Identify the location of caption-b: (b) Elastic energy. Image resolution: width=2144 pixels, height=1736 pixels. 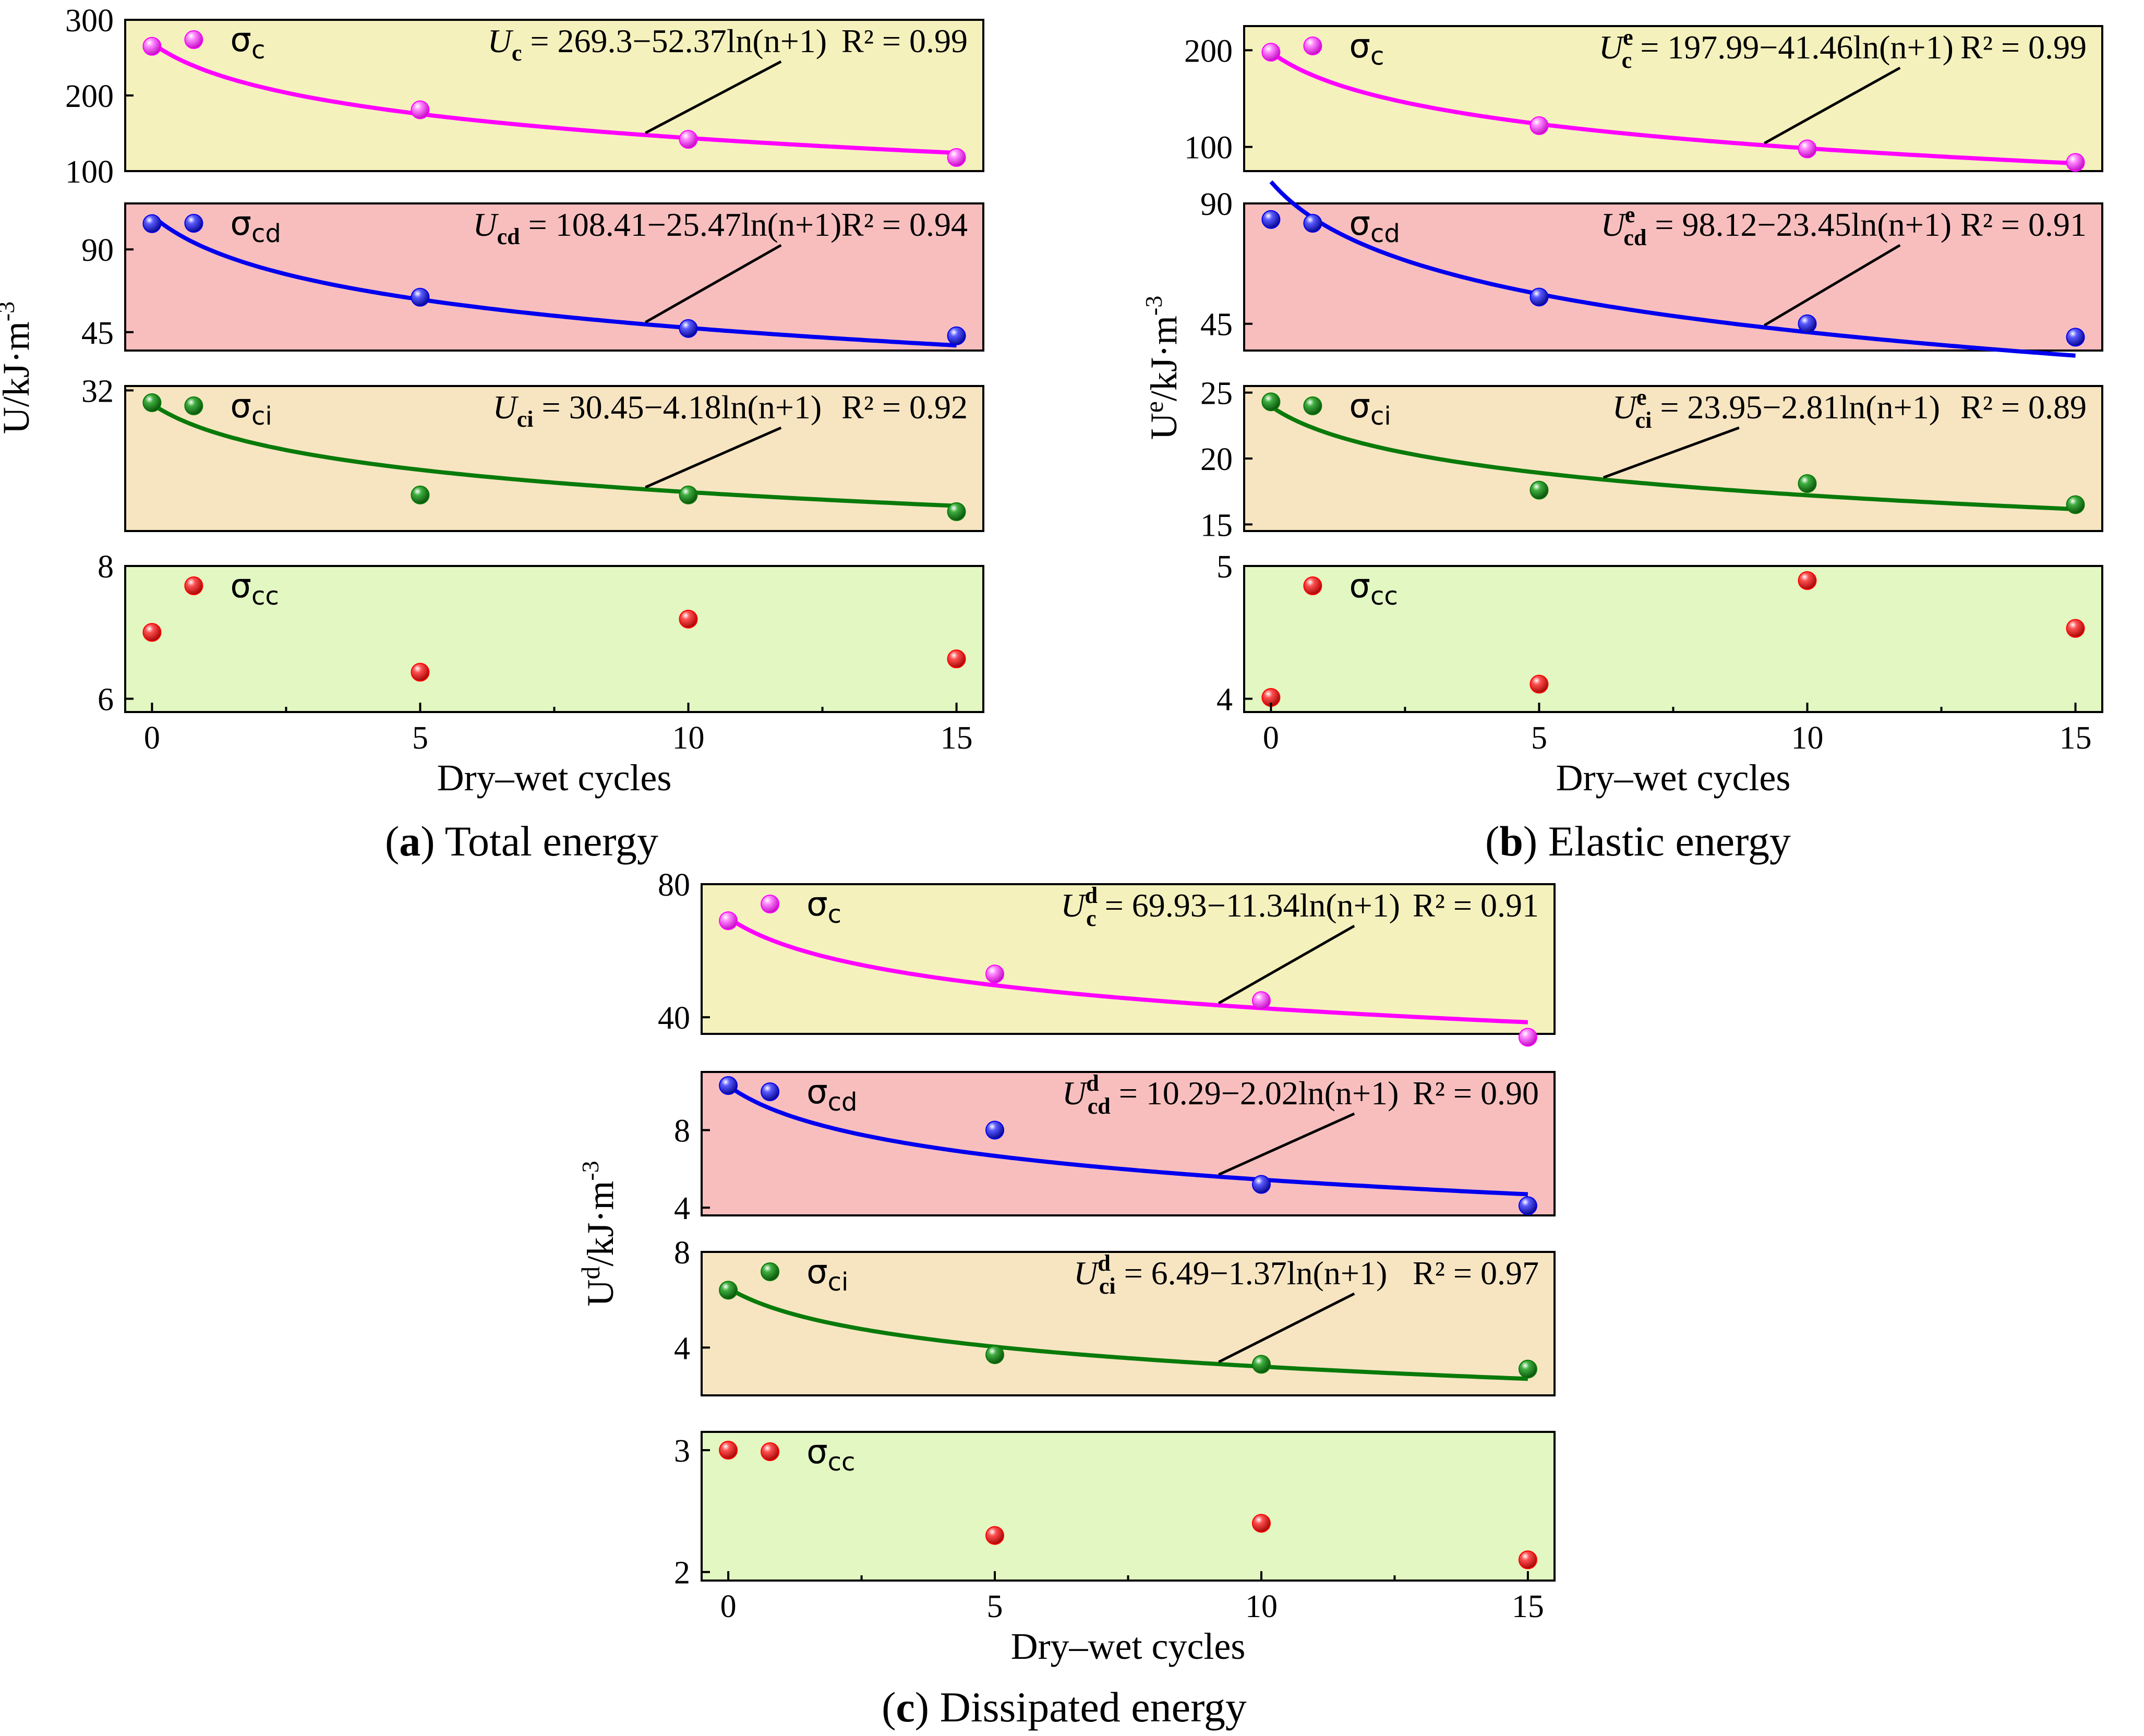
(1638, 841).